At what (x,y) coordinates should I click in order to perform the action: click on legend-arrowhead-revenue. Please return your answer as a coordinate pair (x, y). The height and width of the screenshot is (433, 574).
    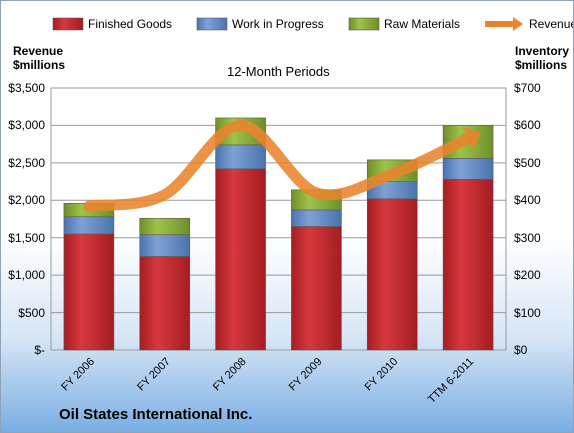
    Looking at the image, I should click on (518, 24).